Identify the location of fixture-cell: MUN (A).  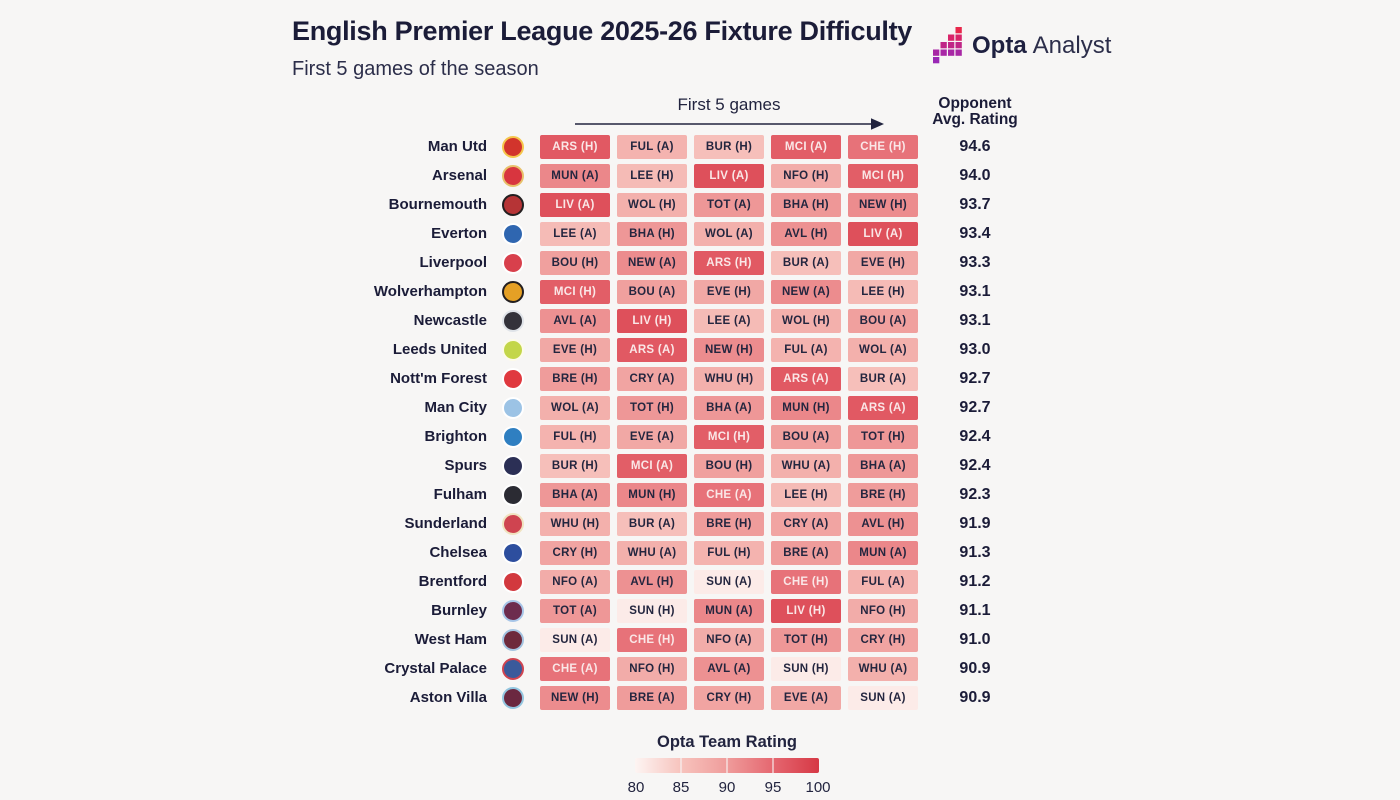
(883, 553).